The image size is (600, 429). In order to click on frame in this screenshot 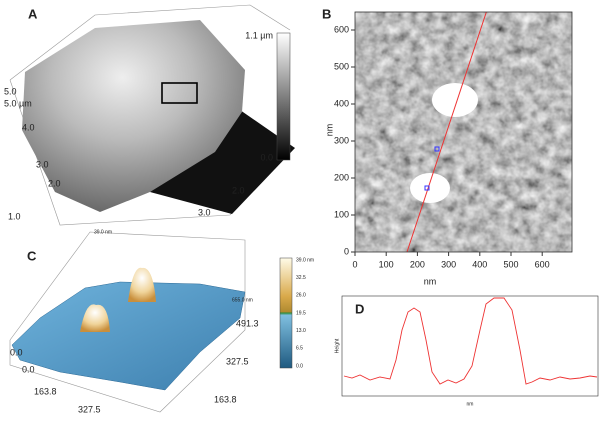, I will do `click(470, 346)`.